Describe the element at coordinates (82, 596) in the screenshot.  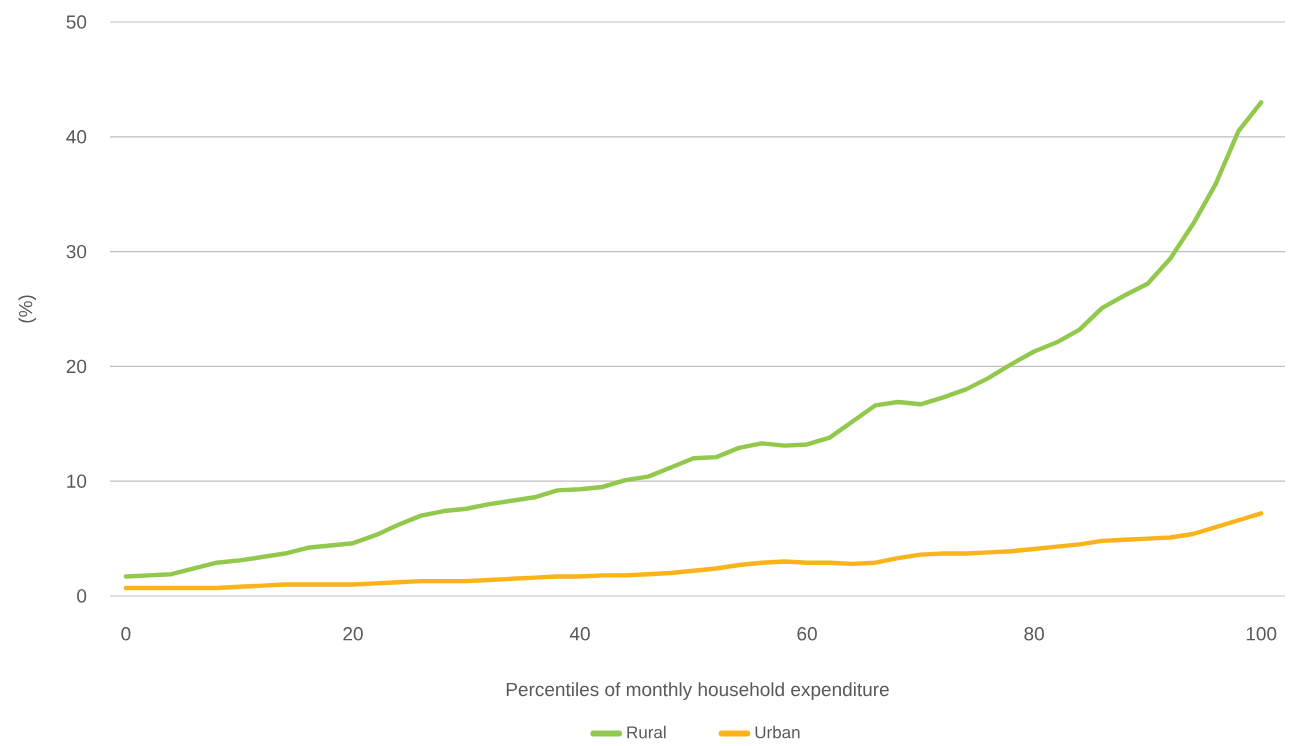
I see `y-tick-label: 0` at that location.